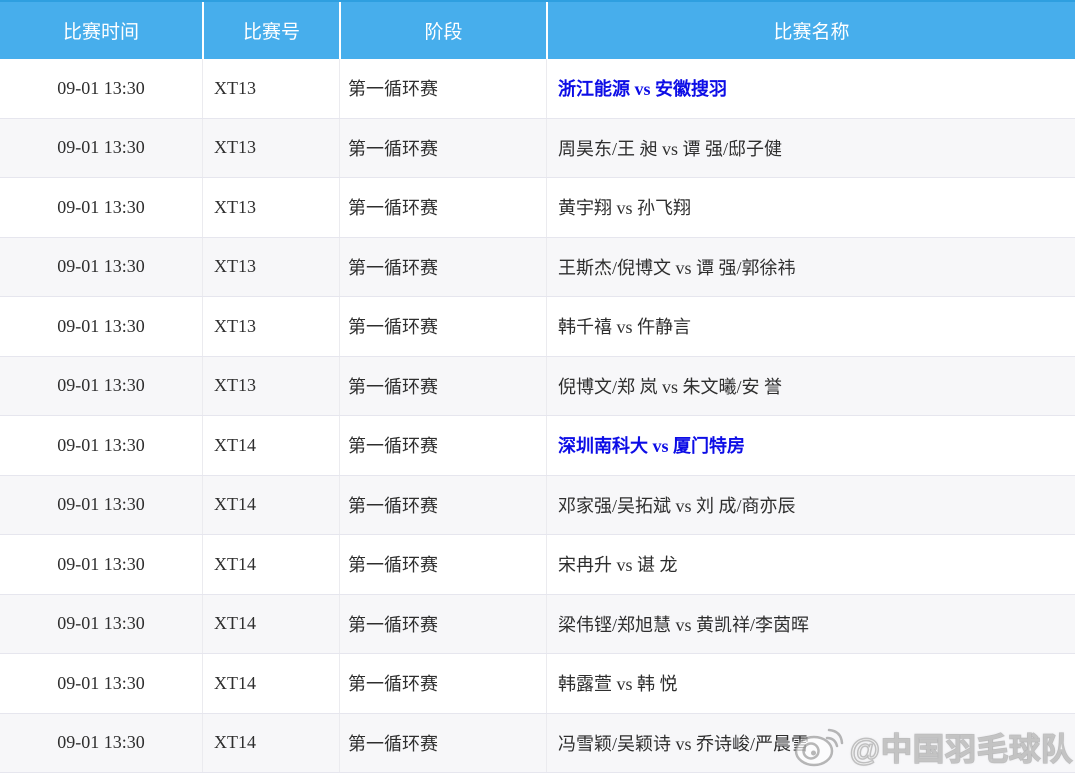 The image size is (1075, 773). I want to click on match-name-cell: 邓家强/吴拓斌 vs 刘 成/商亦辰, so click(810, 504).